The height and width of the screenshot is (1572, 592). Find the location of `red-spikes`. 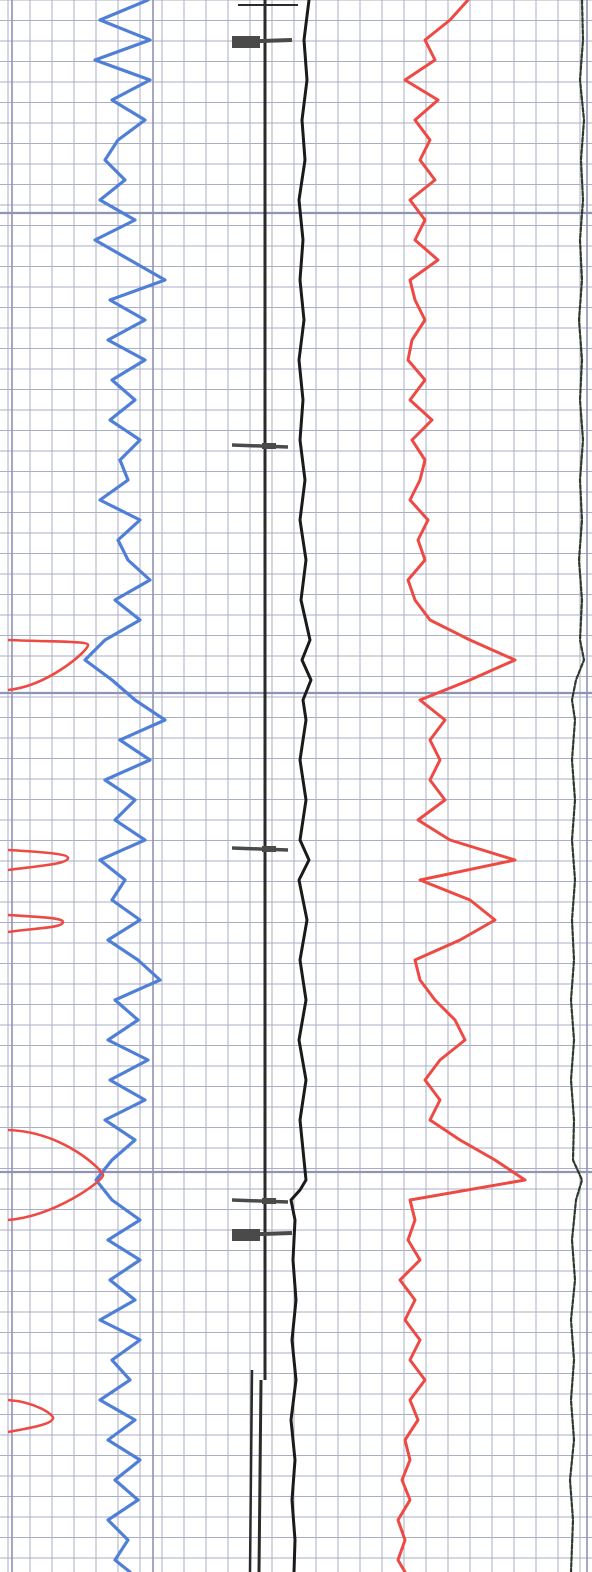

red-spikes is located at coordinates (56, 1036).